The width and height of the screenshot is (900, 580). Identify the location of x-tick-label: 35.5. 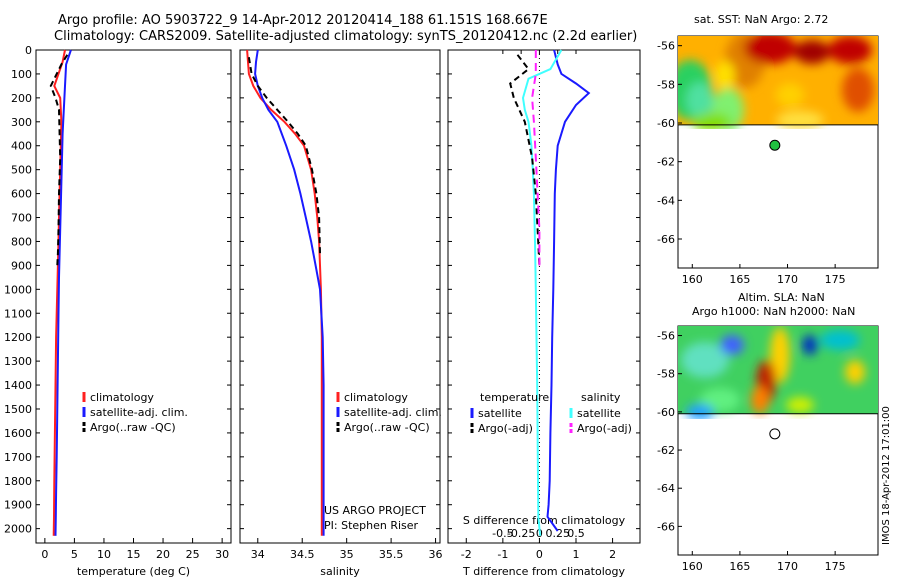
(391, 554).